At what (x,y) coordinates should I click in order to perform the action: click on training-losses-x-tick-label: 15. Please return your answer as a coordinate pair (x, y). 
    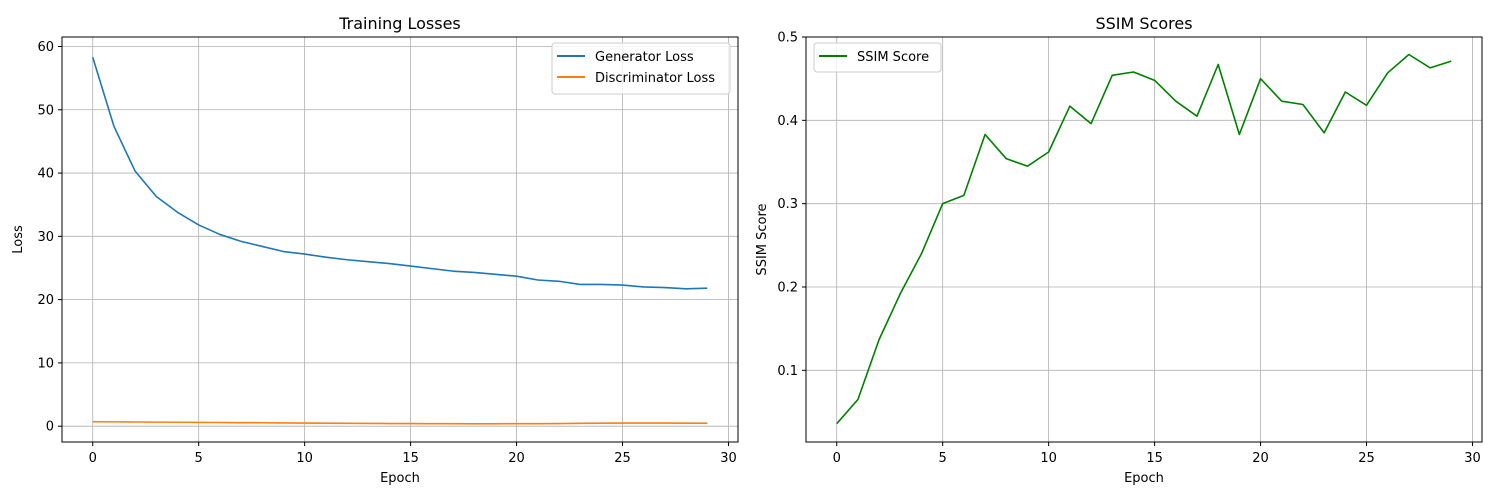
    Looking at the image, I should click on (410, 458).